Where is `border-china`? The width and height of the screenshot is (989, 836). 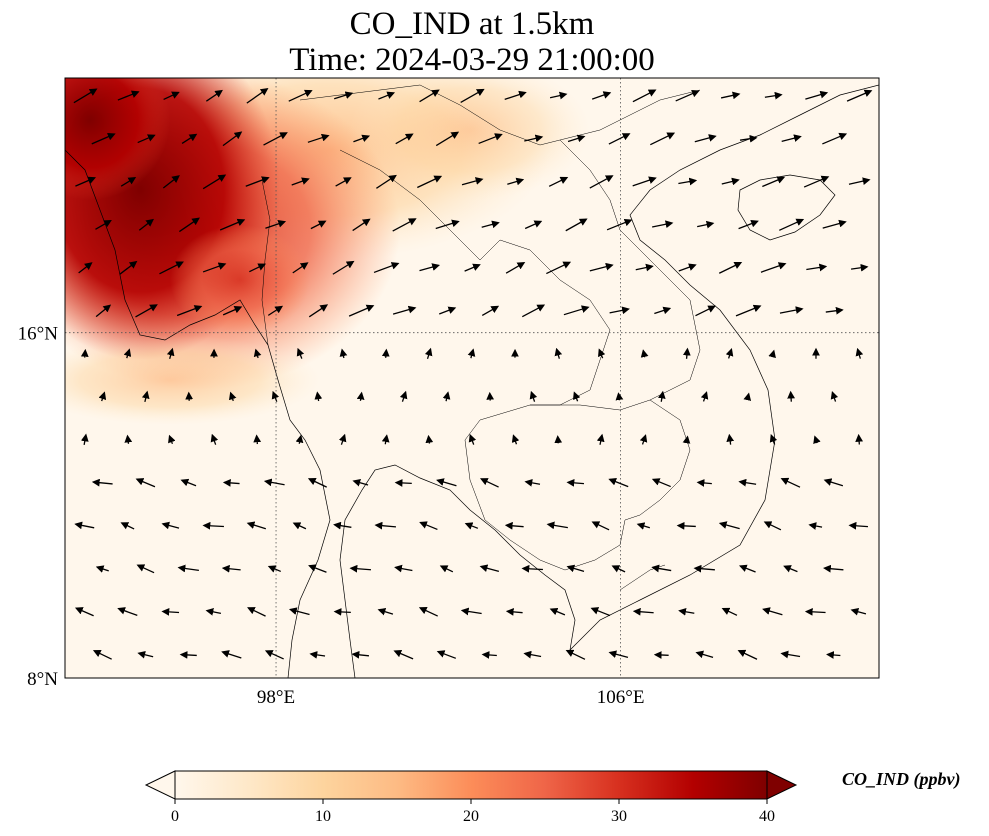
border-china is located at coordinates (500, 115).